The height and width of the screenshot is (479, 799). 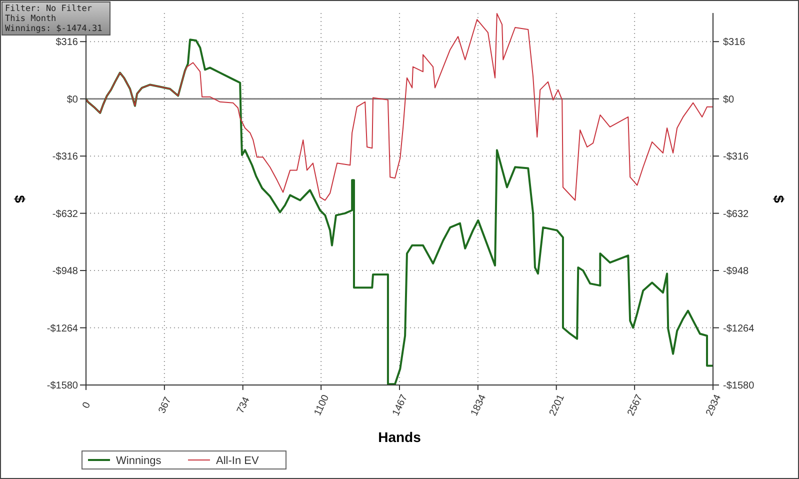 What do you see at coordinates (736, 214) in the screenshot?
I see `y2-tick-label: -$632` at bounding box center [736, 214].